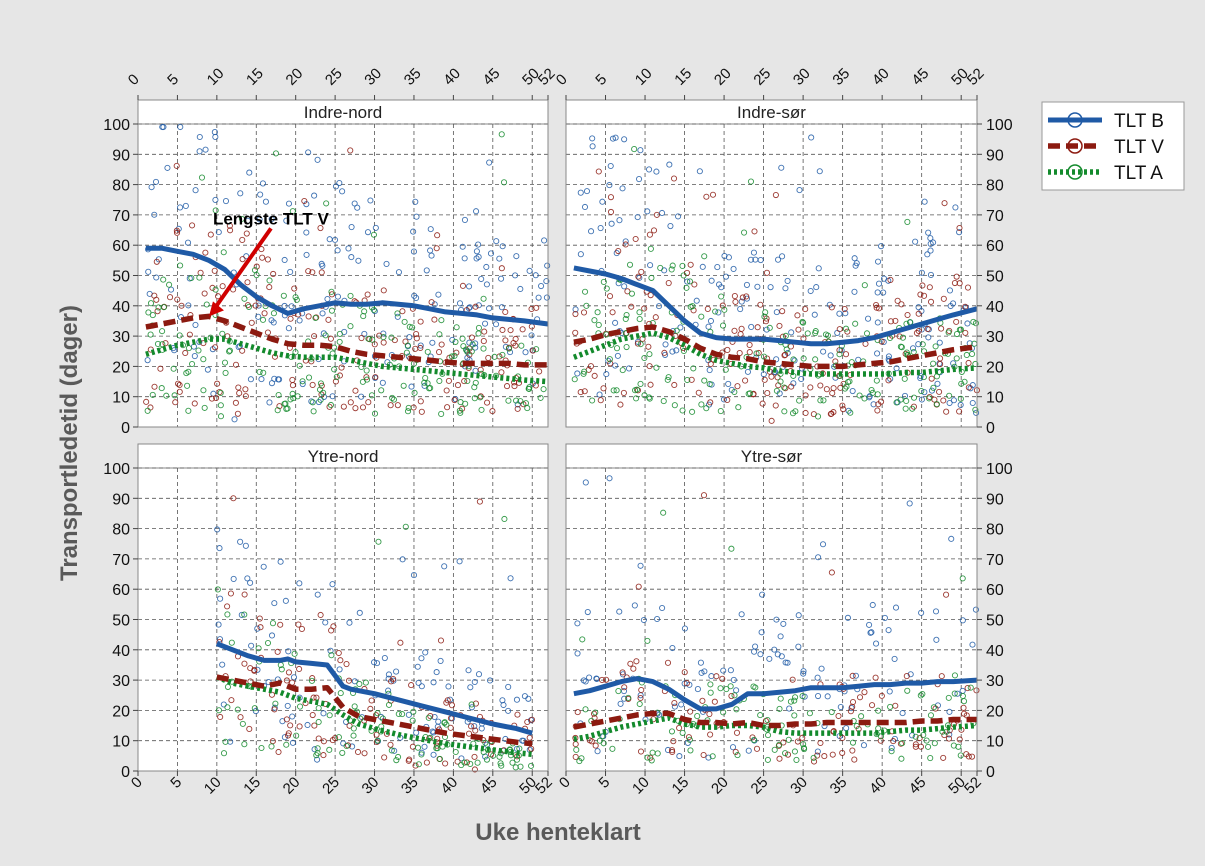  I want to click on y-tick-label: 10, so click(121, 398).